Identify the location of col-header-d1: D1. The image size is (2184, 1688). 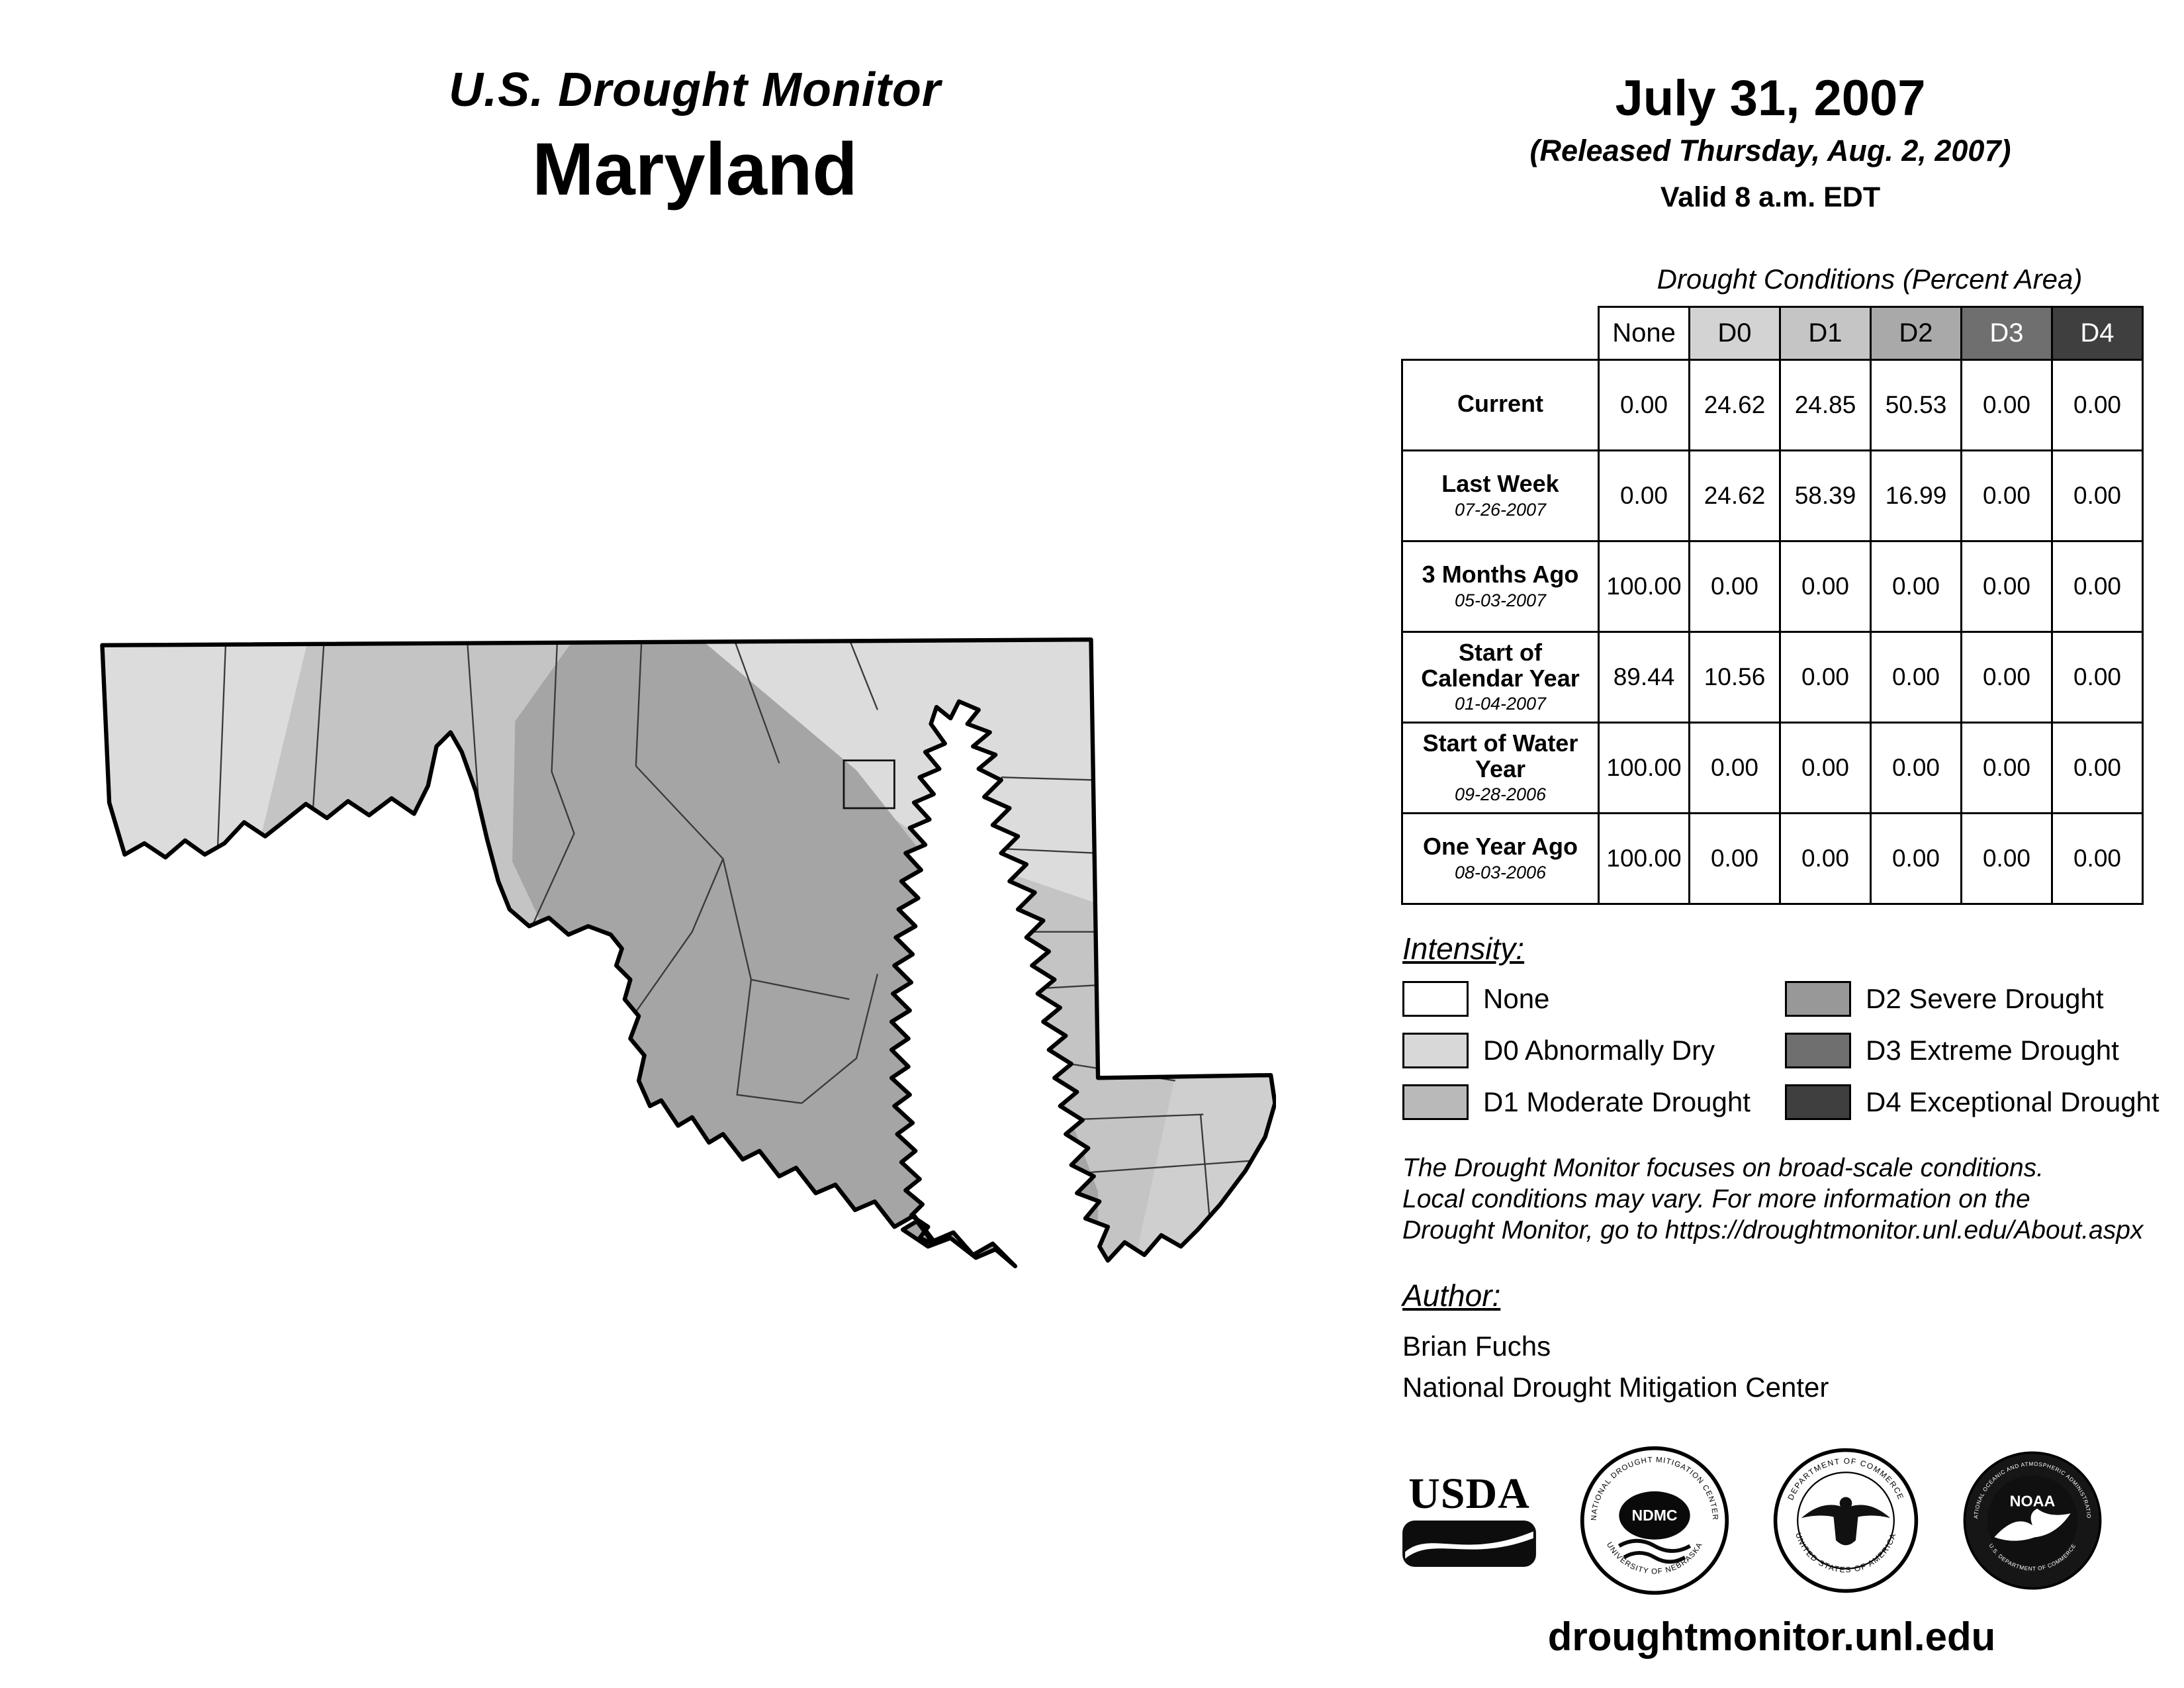
(1826, 333).